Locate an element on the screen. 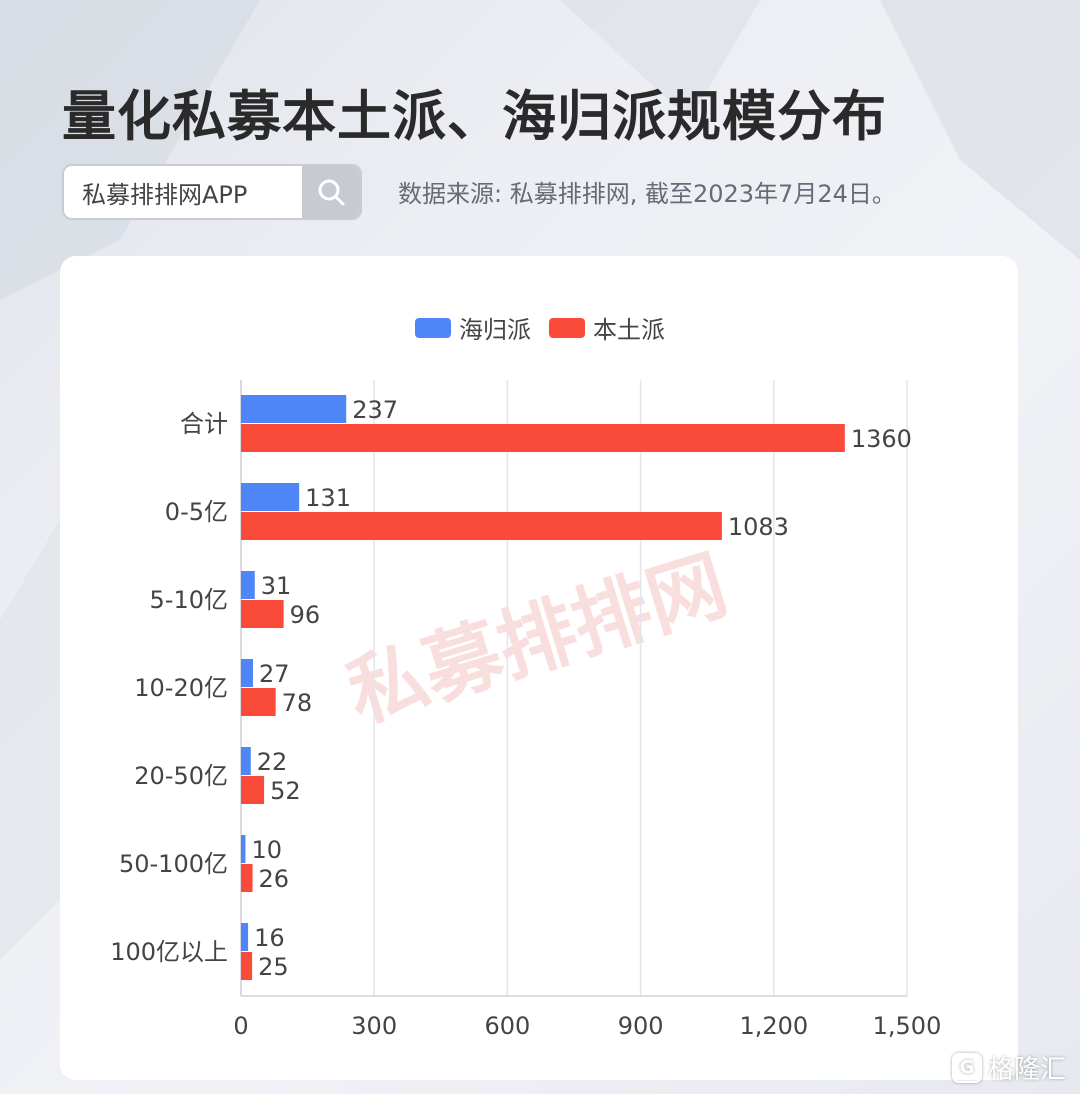 The width and height of the screenshot is (1080, 1094). y-category-label: 5-10亿 is located at coordinates (189, 600).